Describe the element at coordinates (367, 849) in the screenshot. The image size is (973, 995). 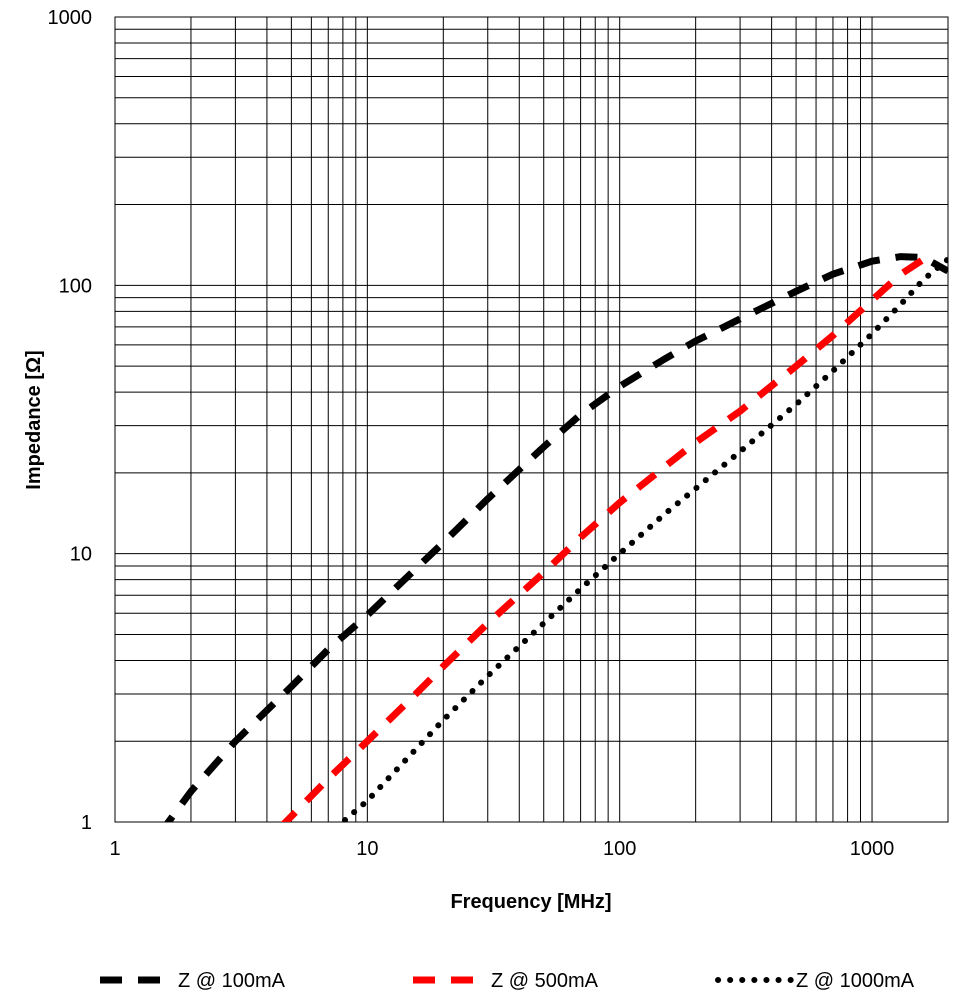
I see `x-tick-label: 10` at that location.